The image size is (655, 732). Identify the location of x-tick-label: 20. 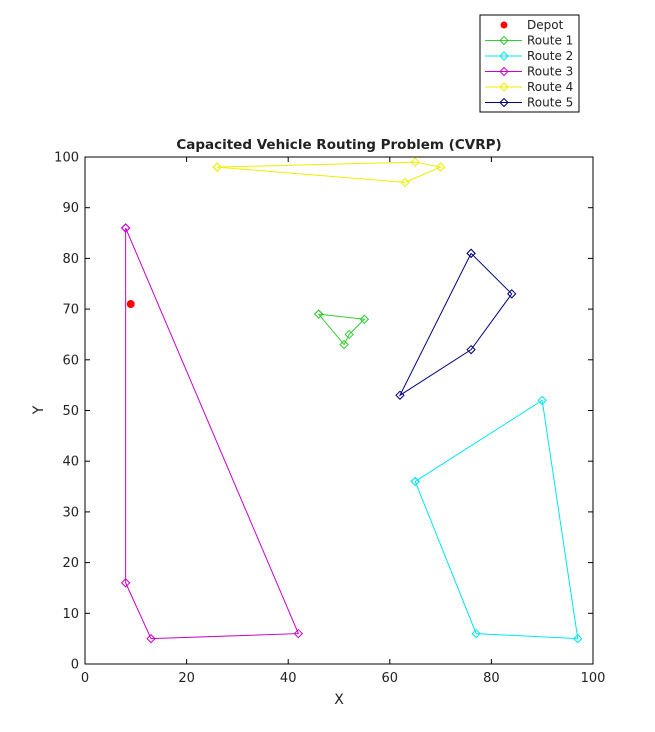
(186, 678).